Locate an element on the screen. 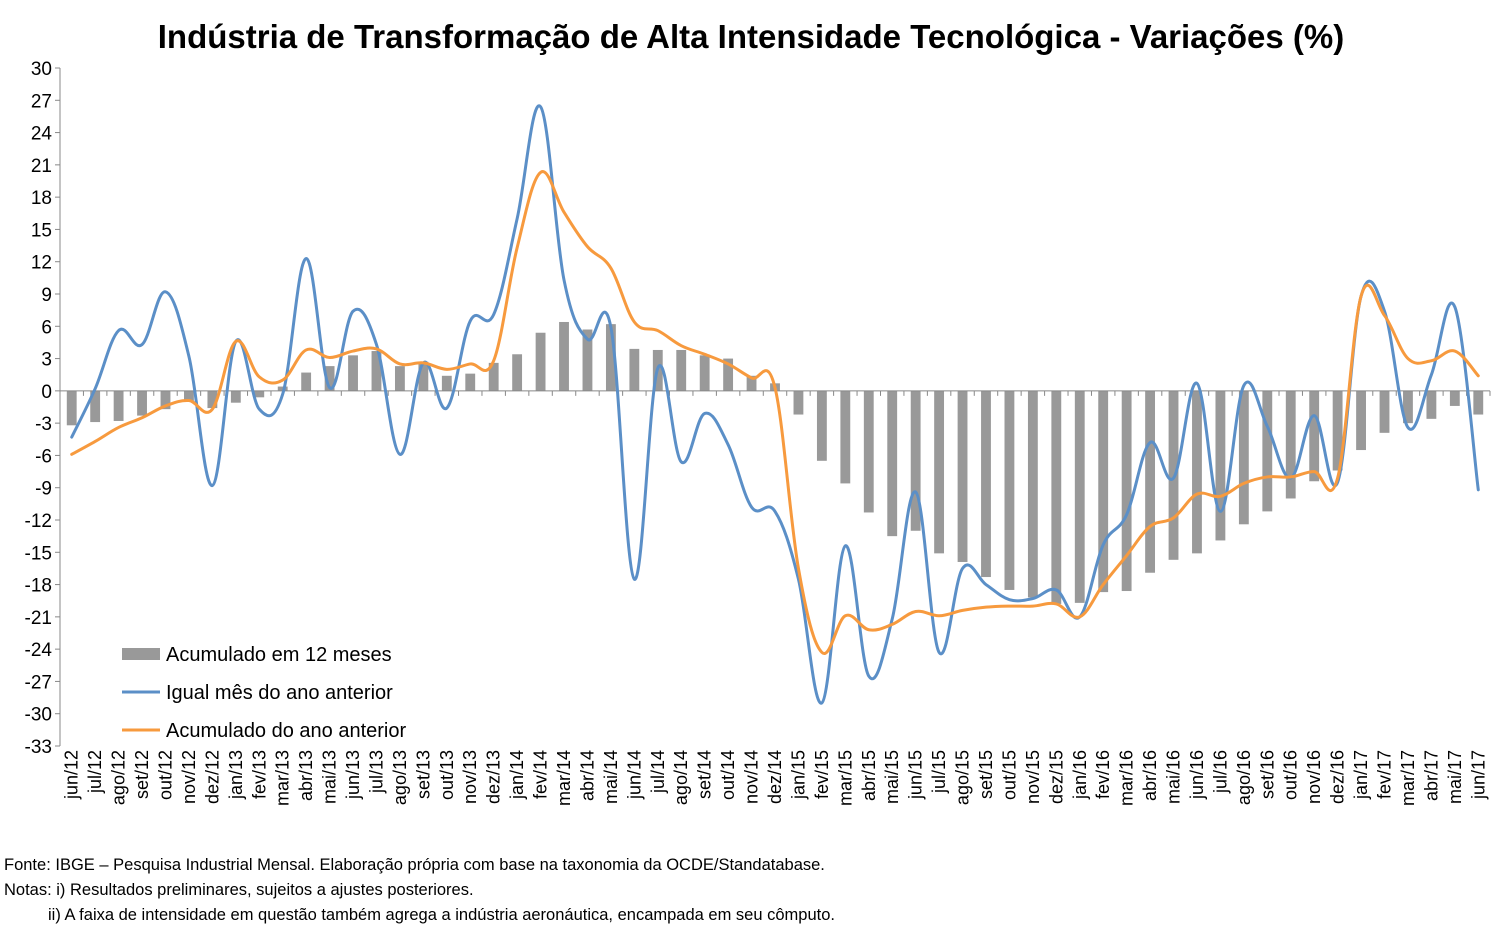 The height and width of the screenshot is (929, 1502). x-tick-label: out/12 is located at coordinates (165, 775).